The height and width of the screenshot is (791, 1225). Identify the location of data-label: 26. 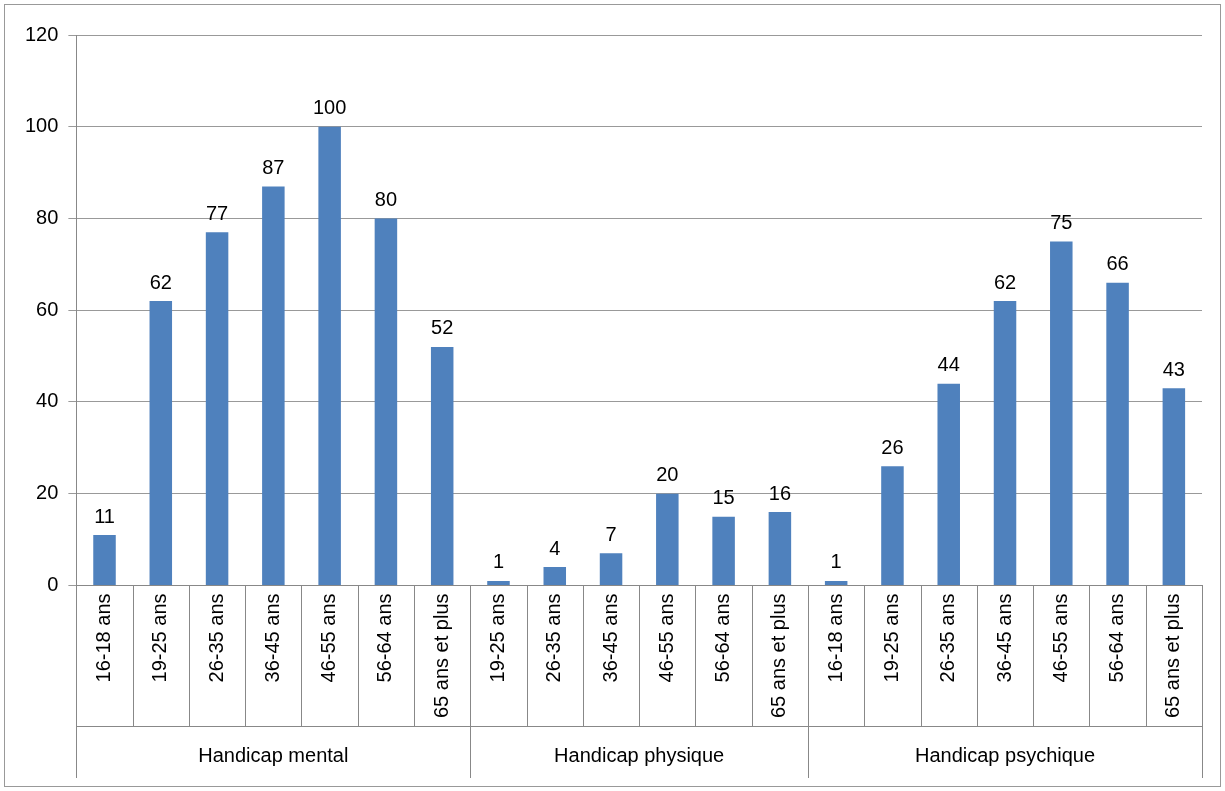
(892, 446).